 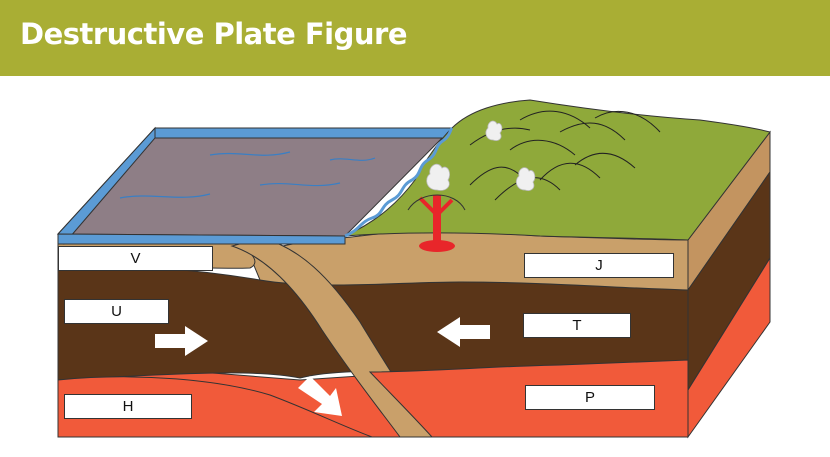 I want to click on label-box-p: P, so click(x=590, y=397).